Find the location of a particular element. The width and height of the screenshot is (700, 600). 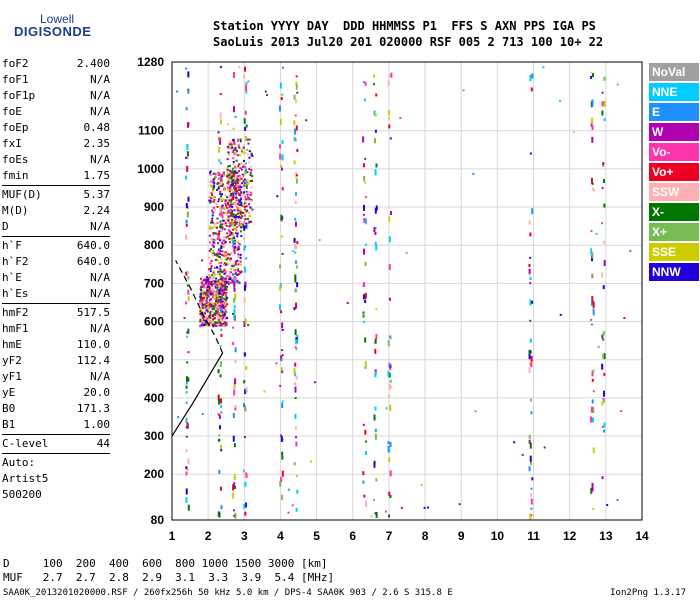

y-tick-label: 600 is located at coordinates (154, 322).